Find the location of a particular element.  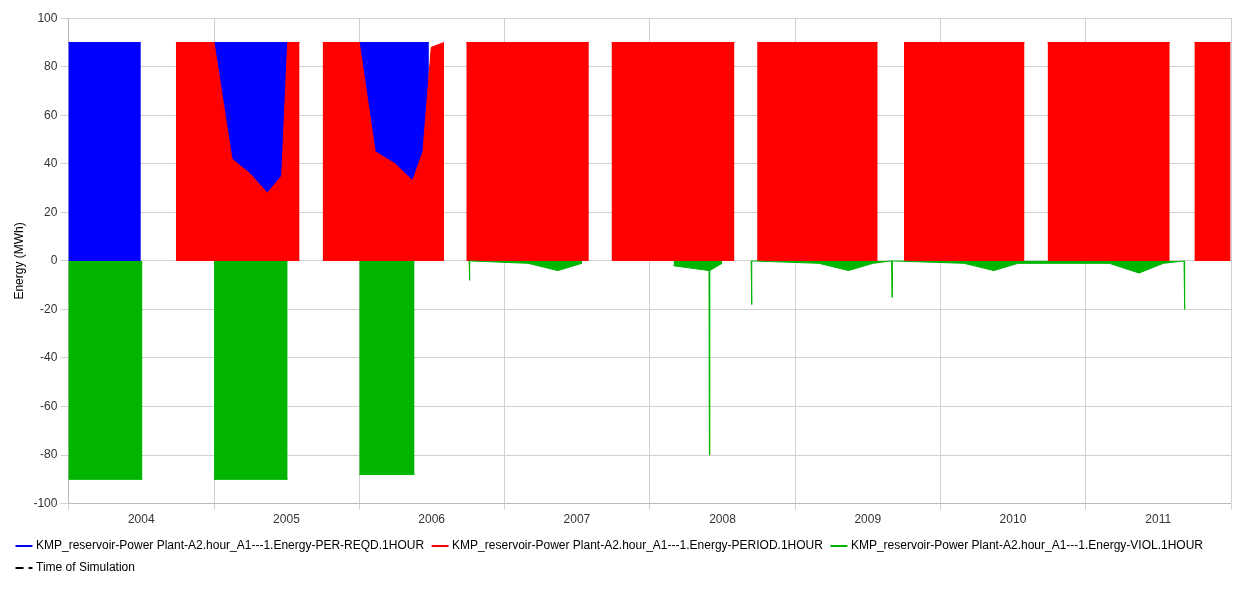

x-tick-label: 2008 is located at coordinates (723, 519).